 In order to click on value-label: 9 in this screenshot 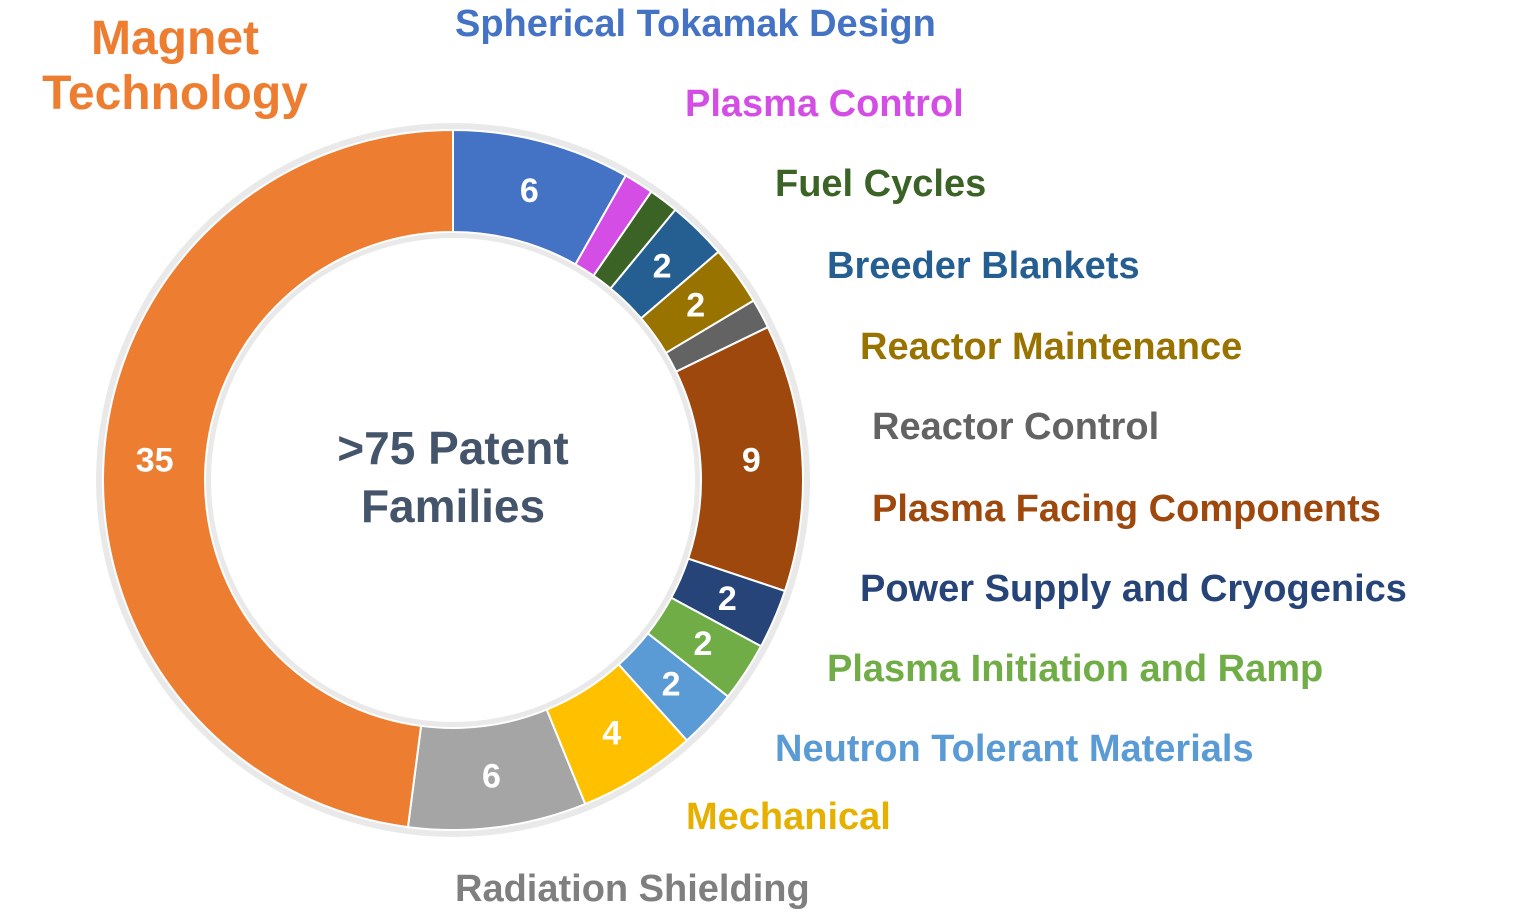, I will do `click(751, 461)`.